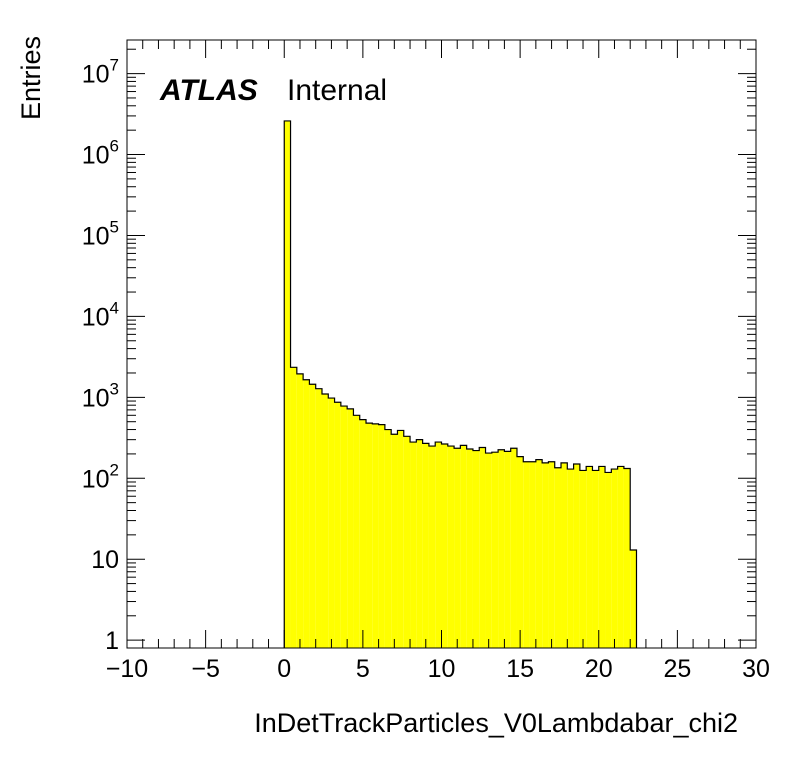  Describe the element at coordinates (205, 669) in the screenshot. I see `x-tick-label: −5` at that location.